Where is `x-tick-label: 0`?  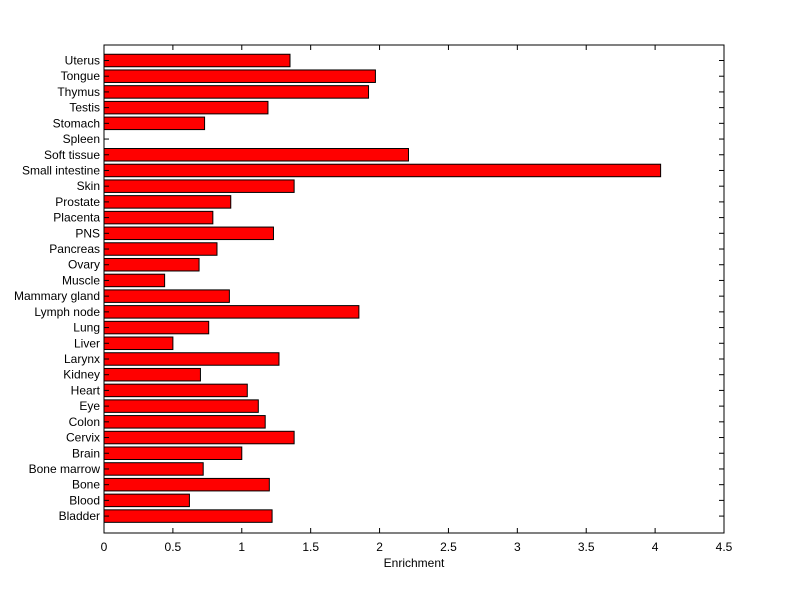 x-tick-label: 0 is located at coordinates (104, 547).